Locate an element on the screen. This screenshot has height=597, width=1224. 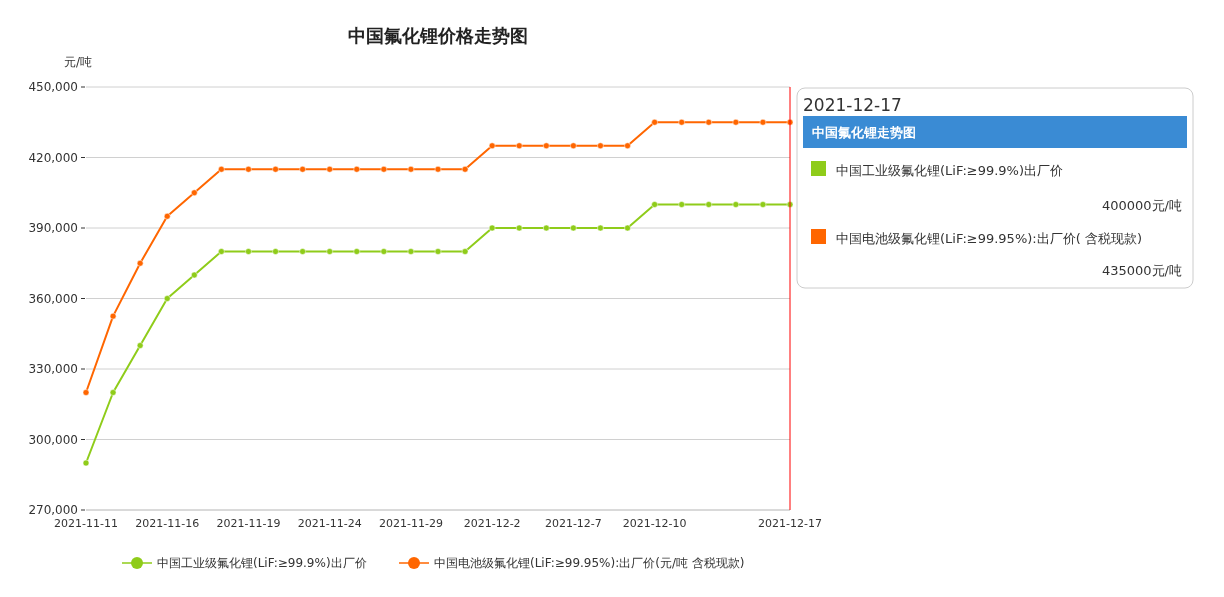
y-tick-label: 390,000 is located at coordinates (53, 228).